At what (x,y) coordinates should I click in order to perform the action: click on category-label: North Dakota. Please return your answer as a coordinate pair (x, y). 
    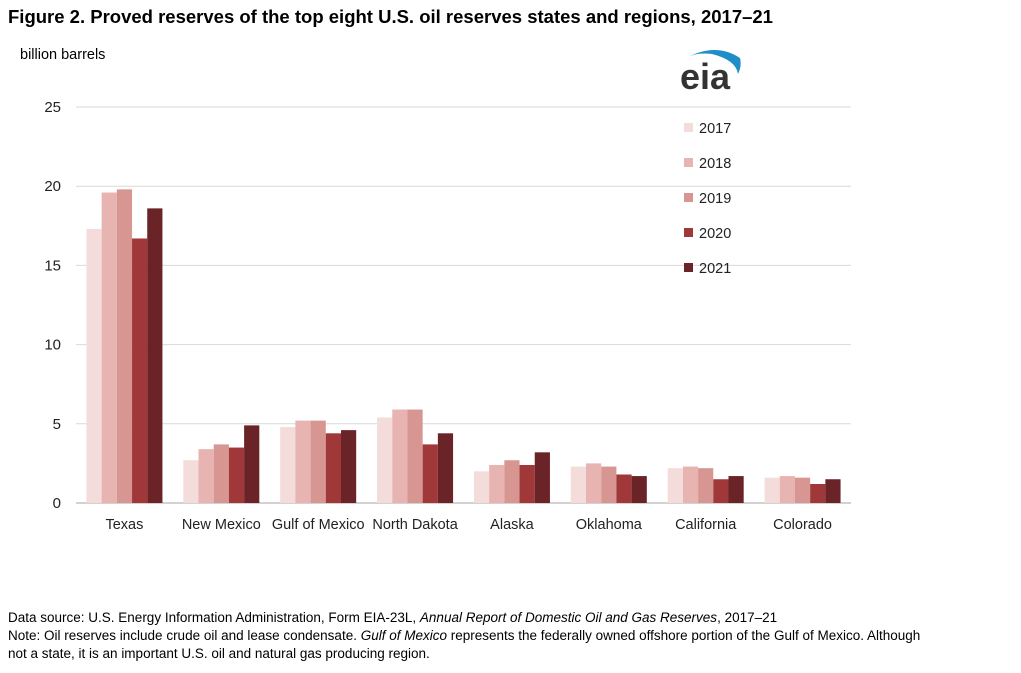
    Looking at the image, I should click on (415, 525).